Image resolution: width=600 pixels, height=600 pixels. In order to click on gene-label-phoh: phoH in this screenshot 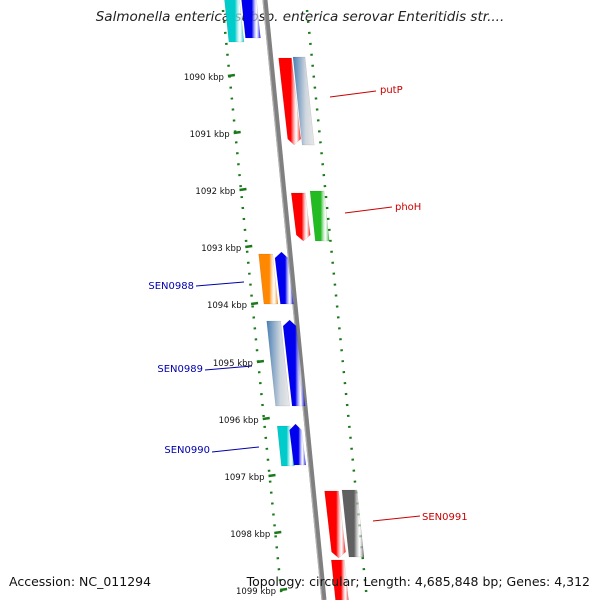, I will do `click(408, 207)`.